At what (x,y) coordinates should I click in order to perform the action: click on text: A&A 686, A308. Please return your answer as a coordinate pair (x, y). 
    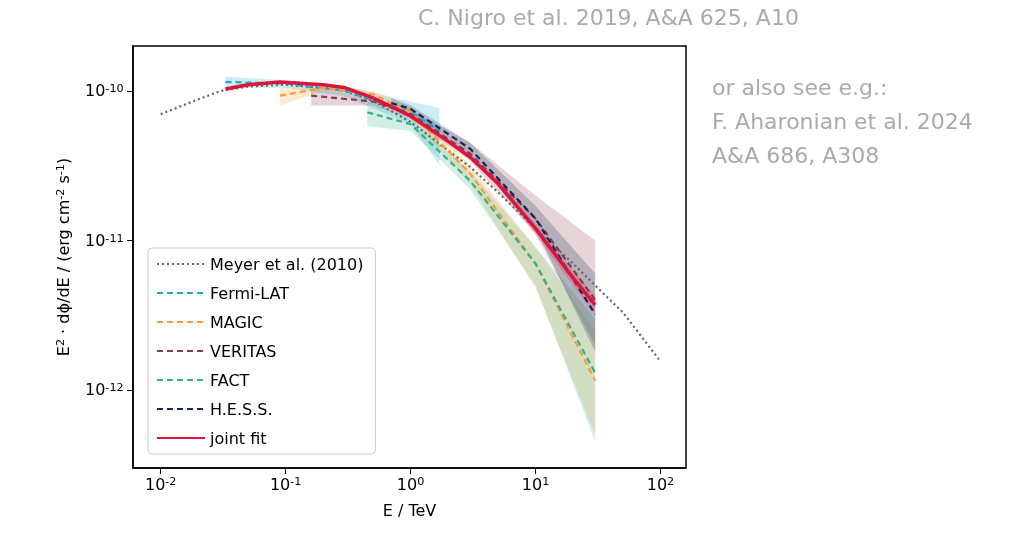
    Looking at the image, I should click on (796, 155).